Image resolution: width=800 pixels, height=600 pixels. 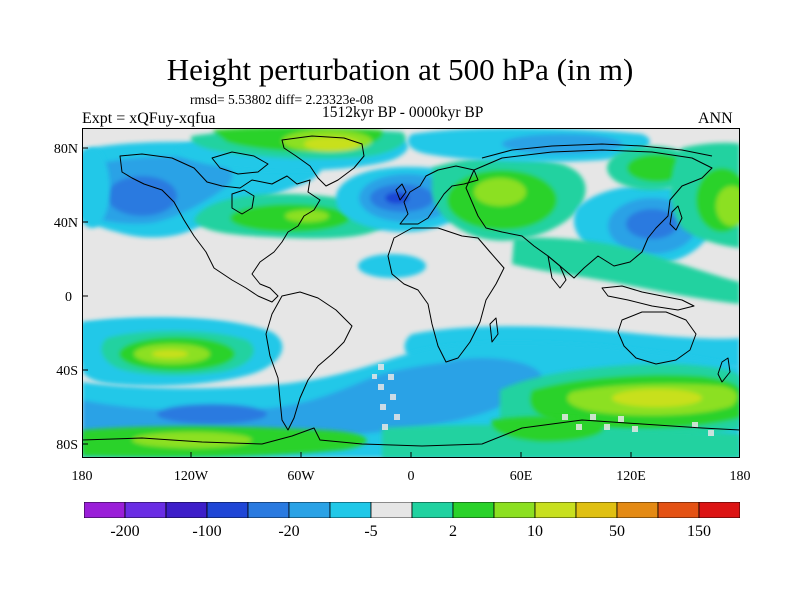 What do you see at coordinates (740, 476) in the screenshot?
I see `lon-label-180e: 180` at bounding box center [740, 476].